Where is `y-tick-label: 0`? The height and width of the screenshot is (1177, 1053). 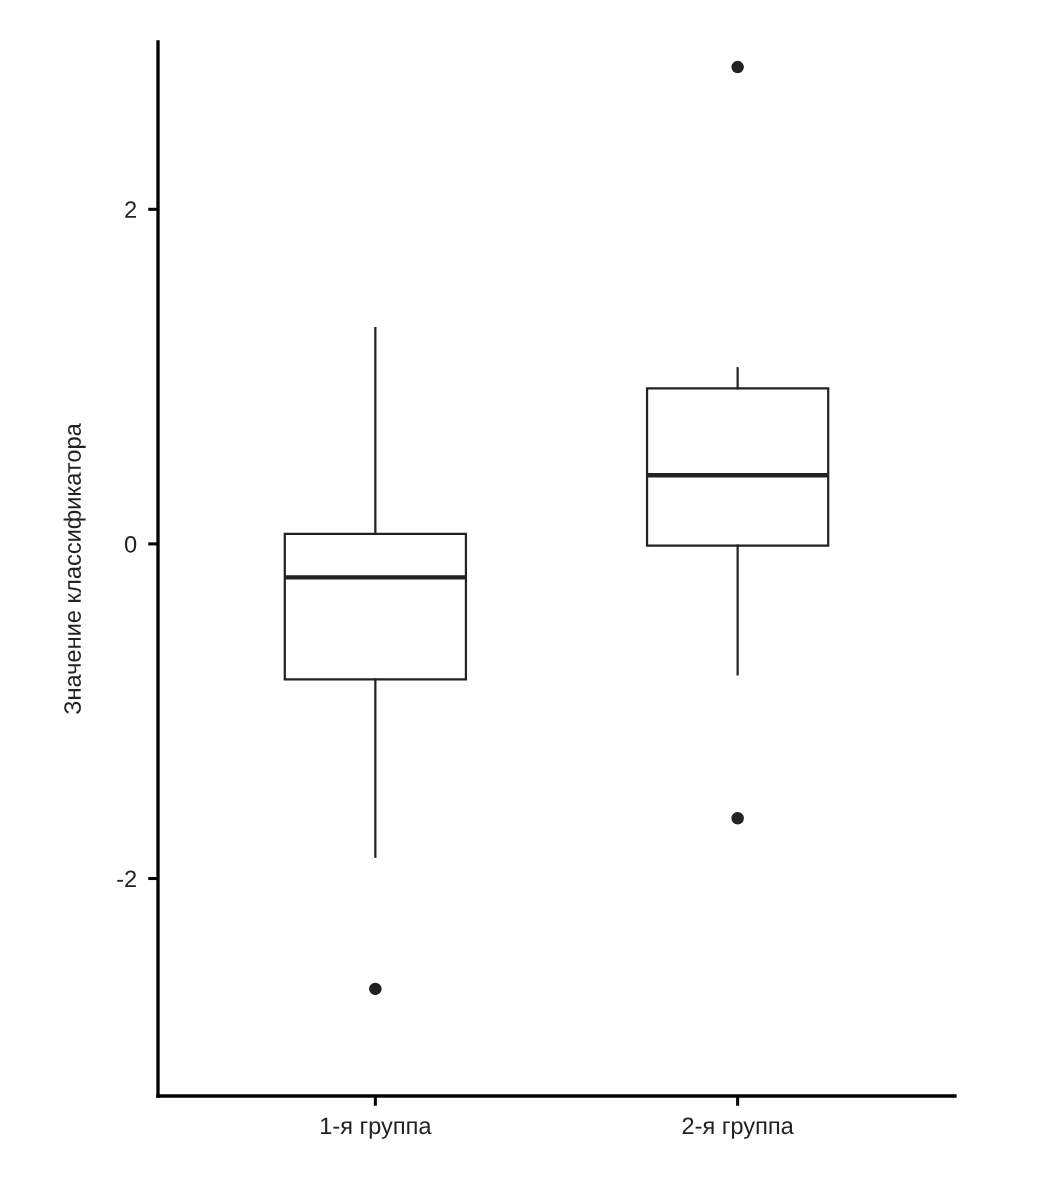 y-tick-label: 0 is located at coordinates (130, 544).